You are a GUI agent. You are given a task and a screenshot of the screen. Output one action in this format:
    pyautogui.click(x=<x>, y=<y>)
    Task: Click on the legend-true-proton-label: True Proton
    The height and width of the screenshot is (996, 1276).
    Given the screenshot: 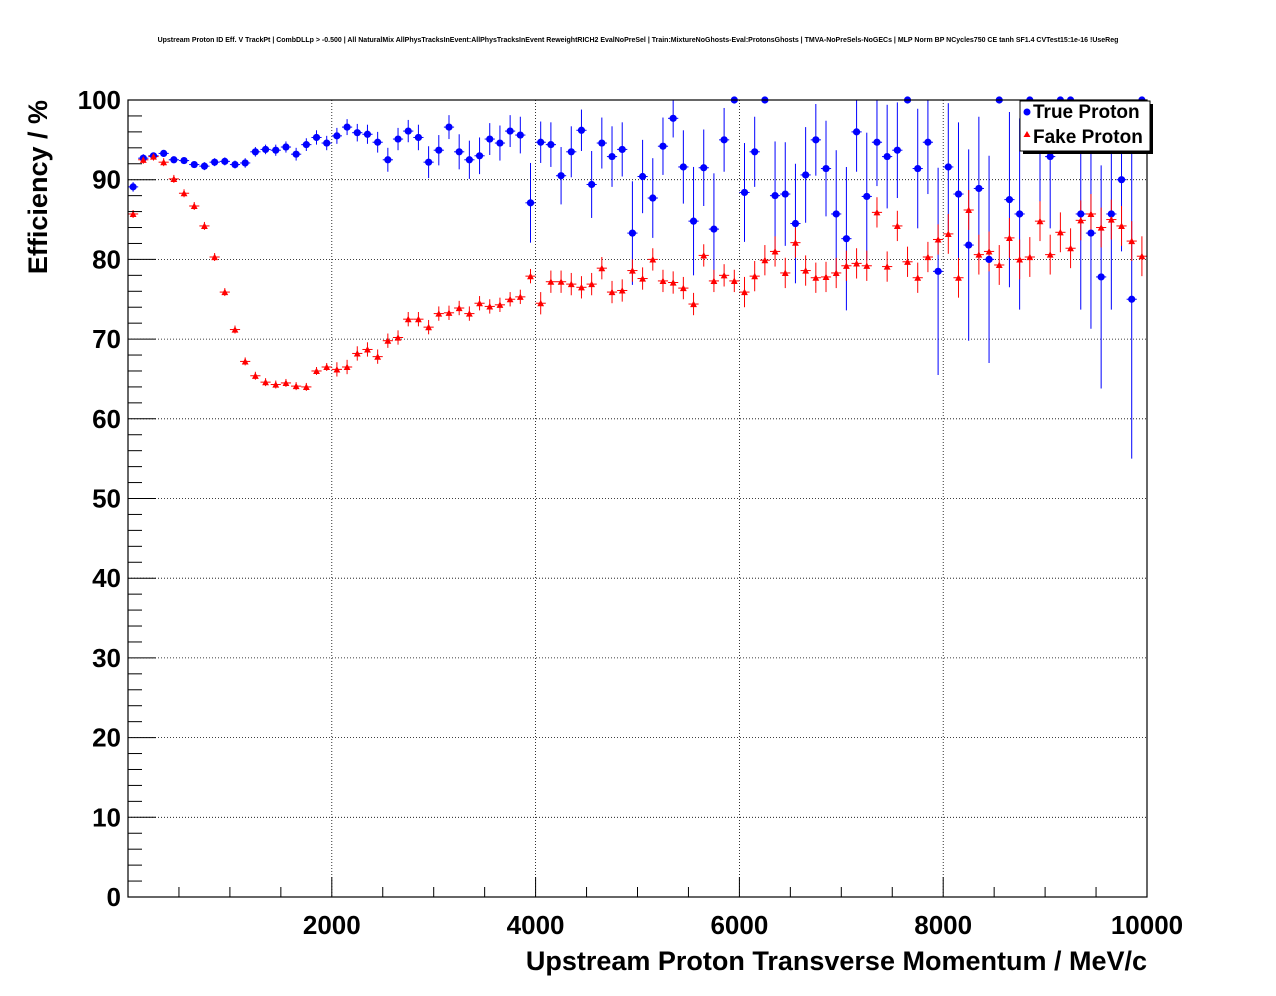 What is the action you would take?
    pyautogui.click(x=1086, y=112)
    